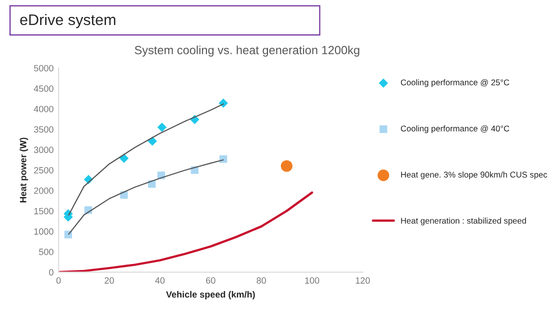  Describe the element at coordinates (474, 175) in the screenshot. I see `legend-label: Heat gene. 3% slope 90km/h CUS spec` at that location.